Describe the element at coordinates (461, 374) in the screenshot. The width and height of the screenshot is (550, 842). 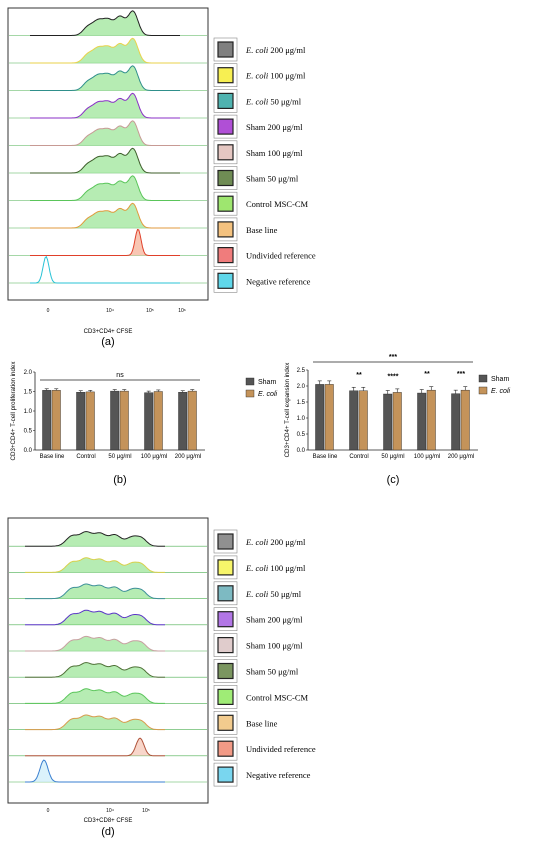
I see `group-significance-4: ***` at that location.